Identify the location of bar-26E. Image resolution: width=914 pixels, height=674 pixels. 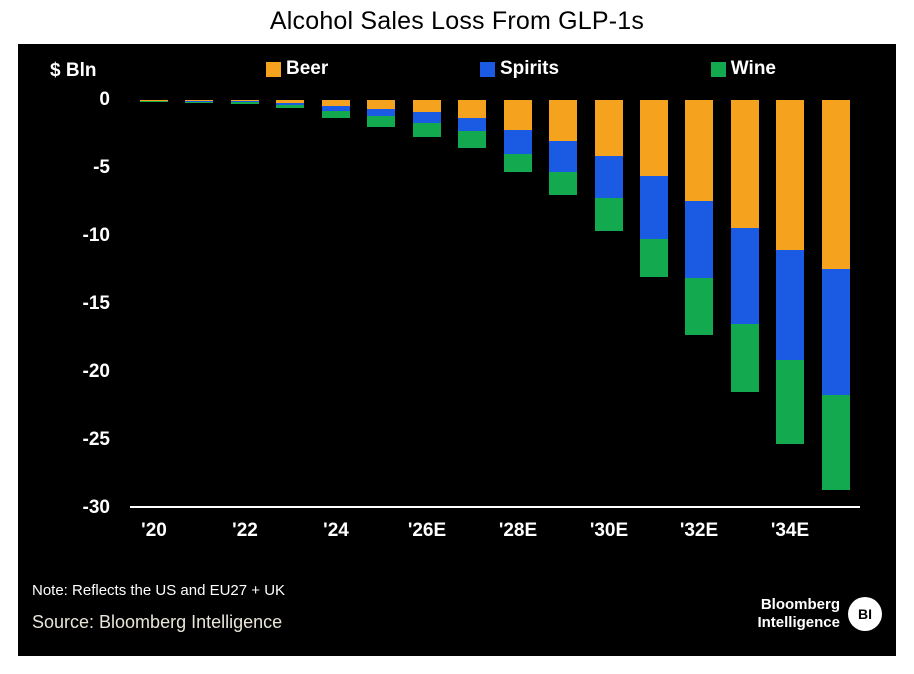
(426, 118).